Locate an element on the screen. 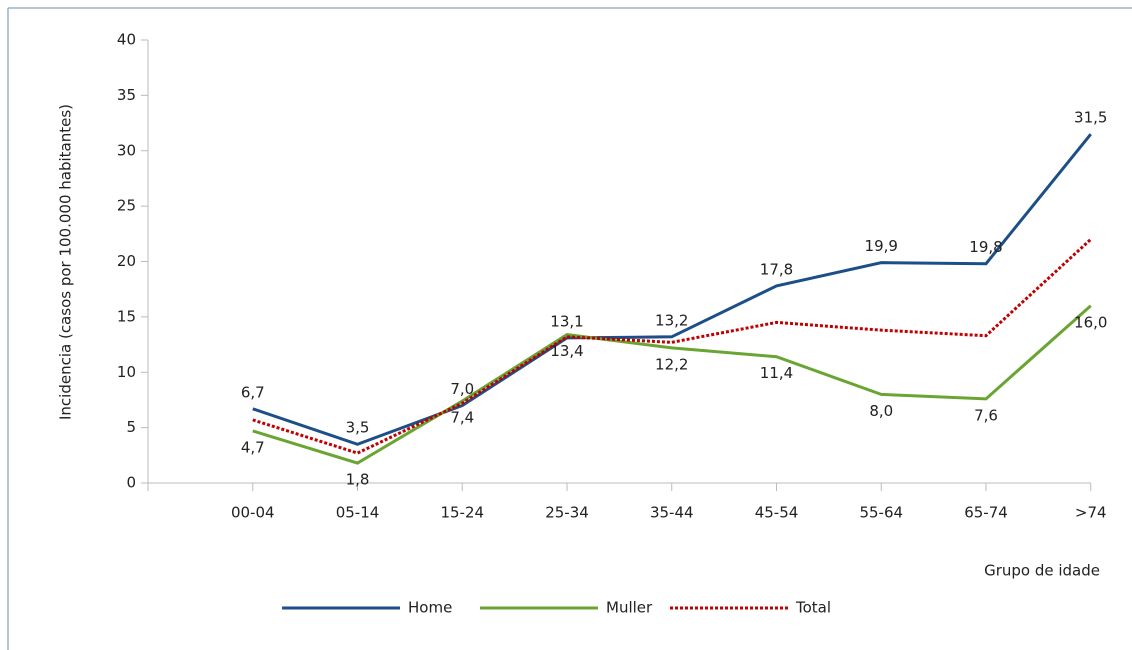 Image resolution: width=1132 pixels, height=650 pixels. data-label: 6,7 is located at coordinates (253, 392).